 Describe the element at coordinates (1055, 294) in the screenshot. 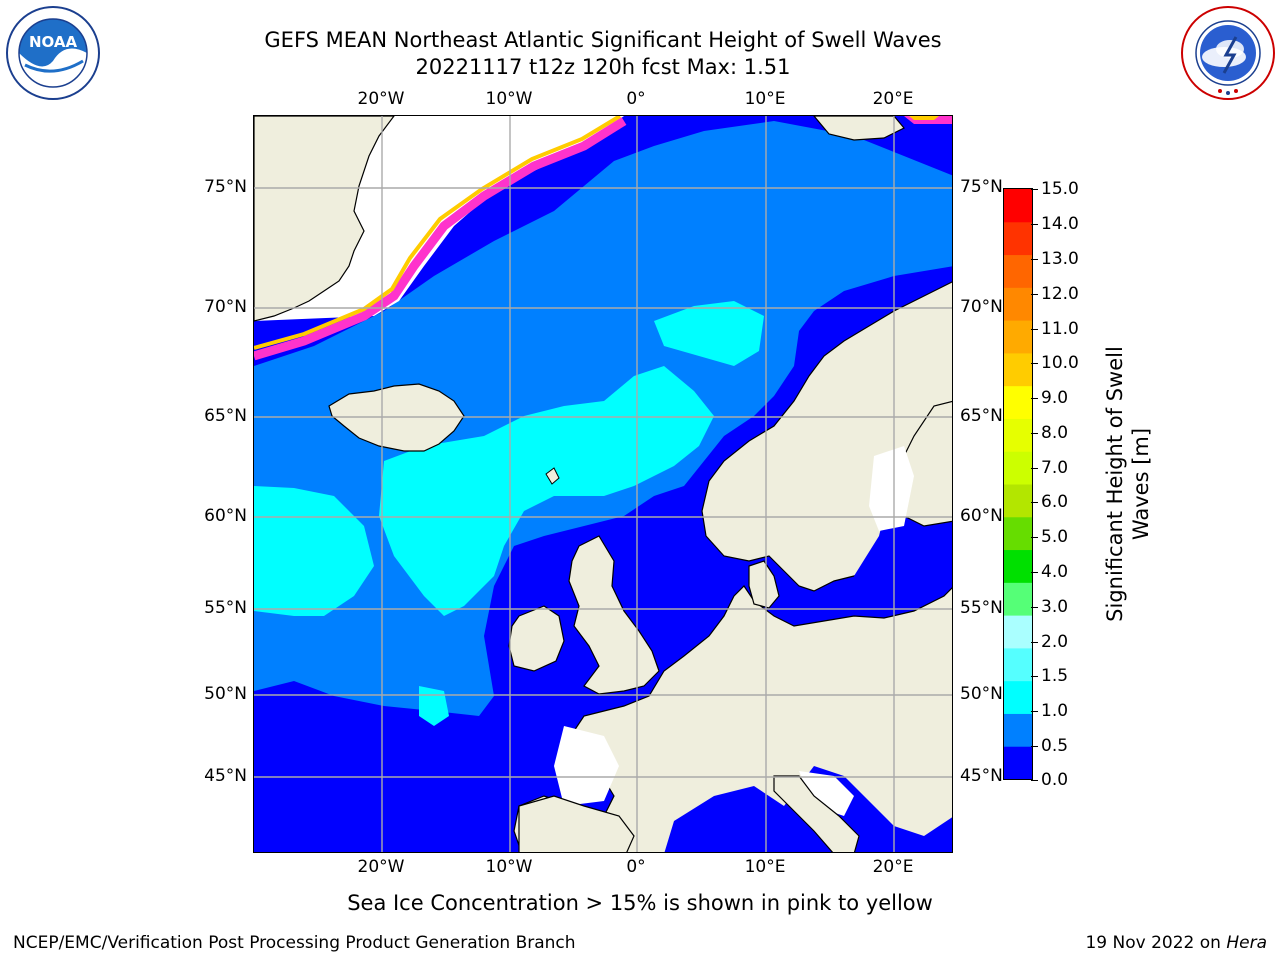

I see `colorbar-tick-label: 12.0` at that location.